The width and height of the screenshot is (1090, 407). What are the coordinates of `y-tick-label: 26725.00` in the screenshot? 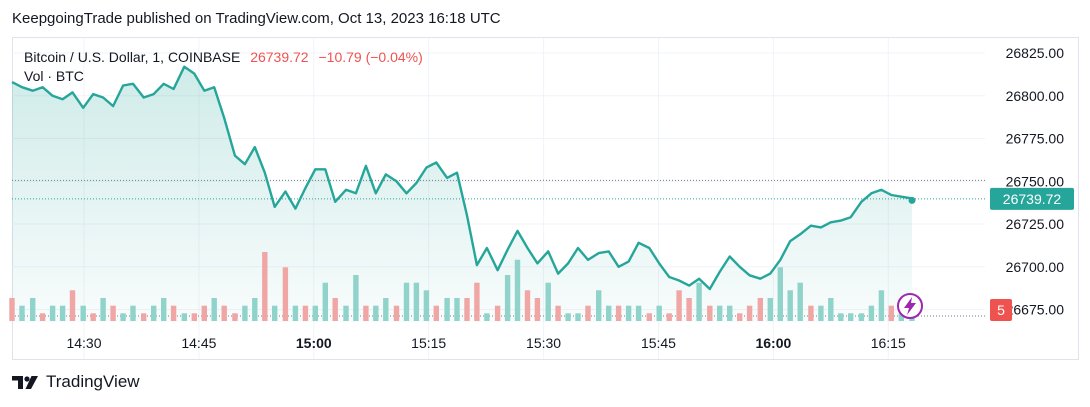 It's located at (1035, 224).